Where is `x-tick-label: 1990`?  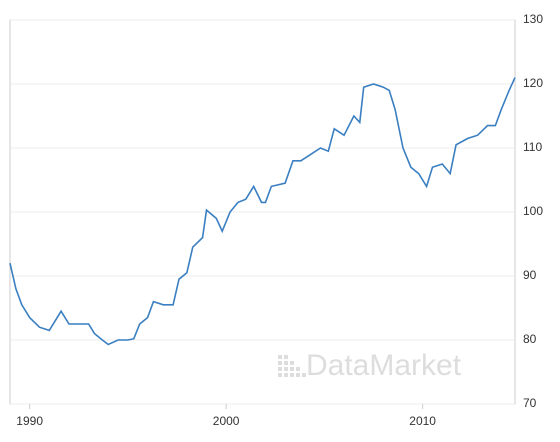
x-tick-label: 1990 is located at coordinates (29, 421).